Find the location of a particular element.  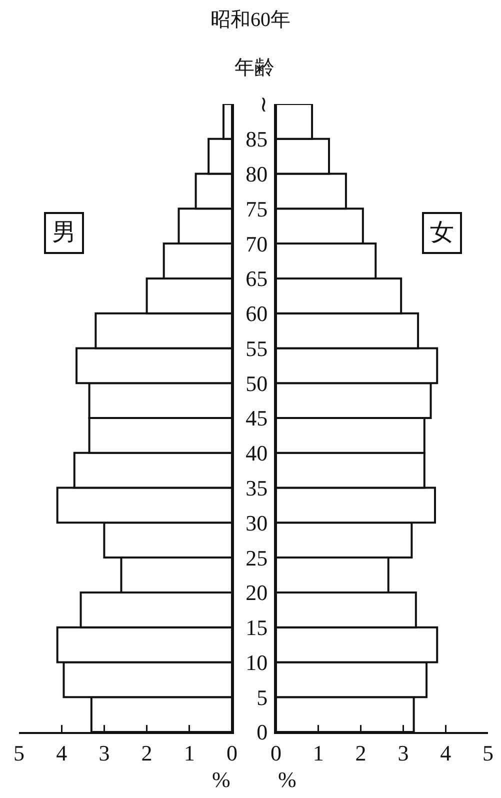

y-tick-label: 25 is located at coordinates (257, 557).